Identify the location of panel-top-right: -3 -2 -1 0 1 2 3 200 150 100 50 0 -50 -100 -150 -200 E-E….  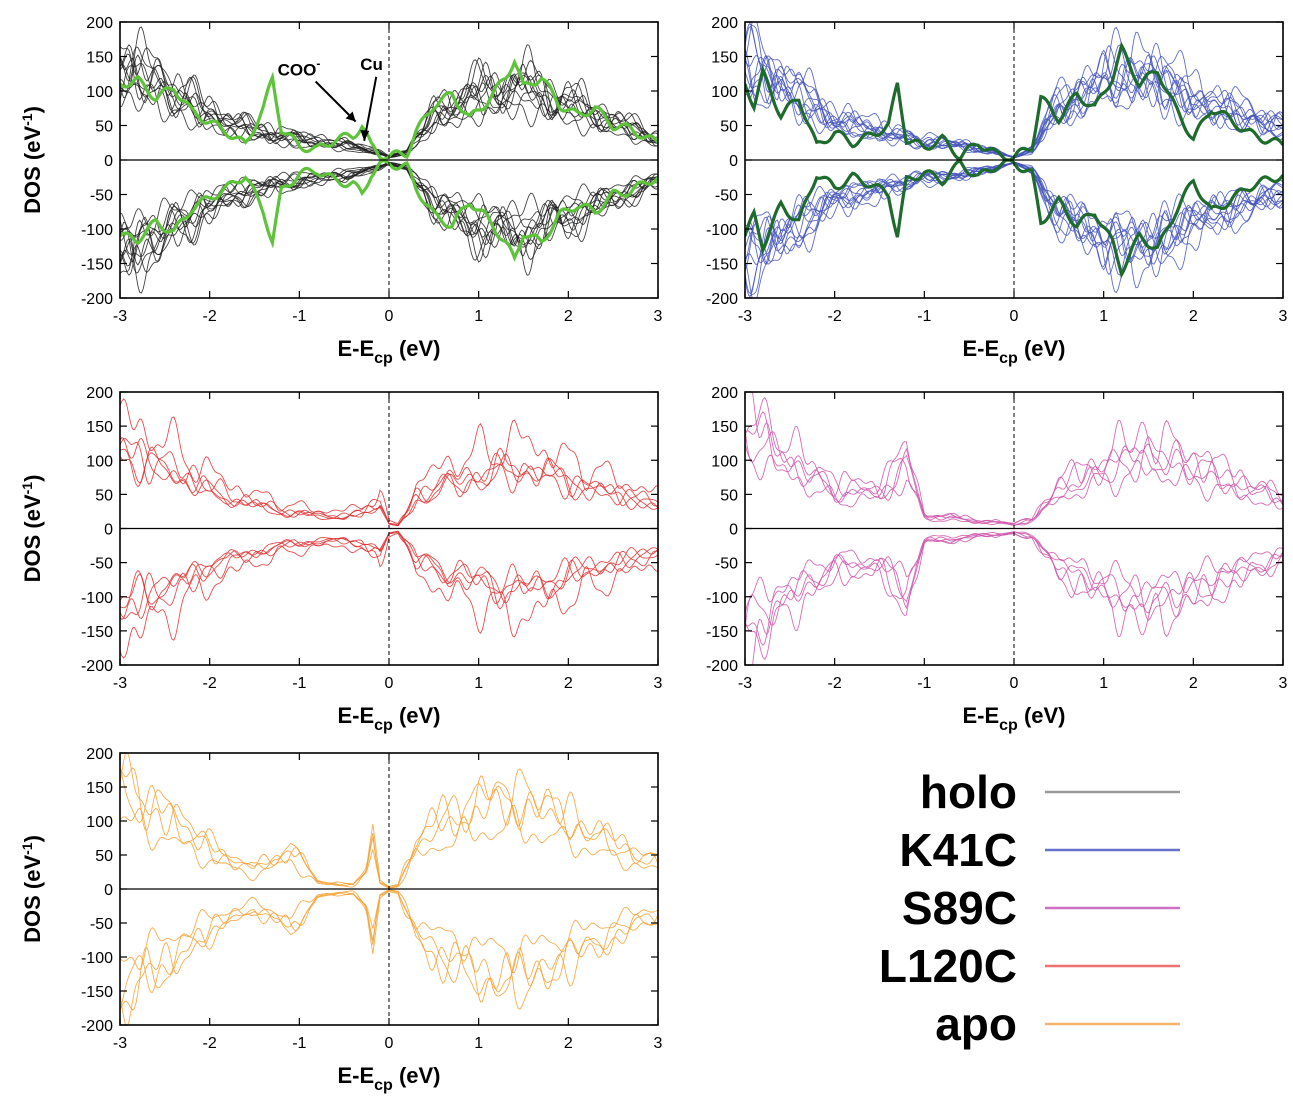
(997, 191).